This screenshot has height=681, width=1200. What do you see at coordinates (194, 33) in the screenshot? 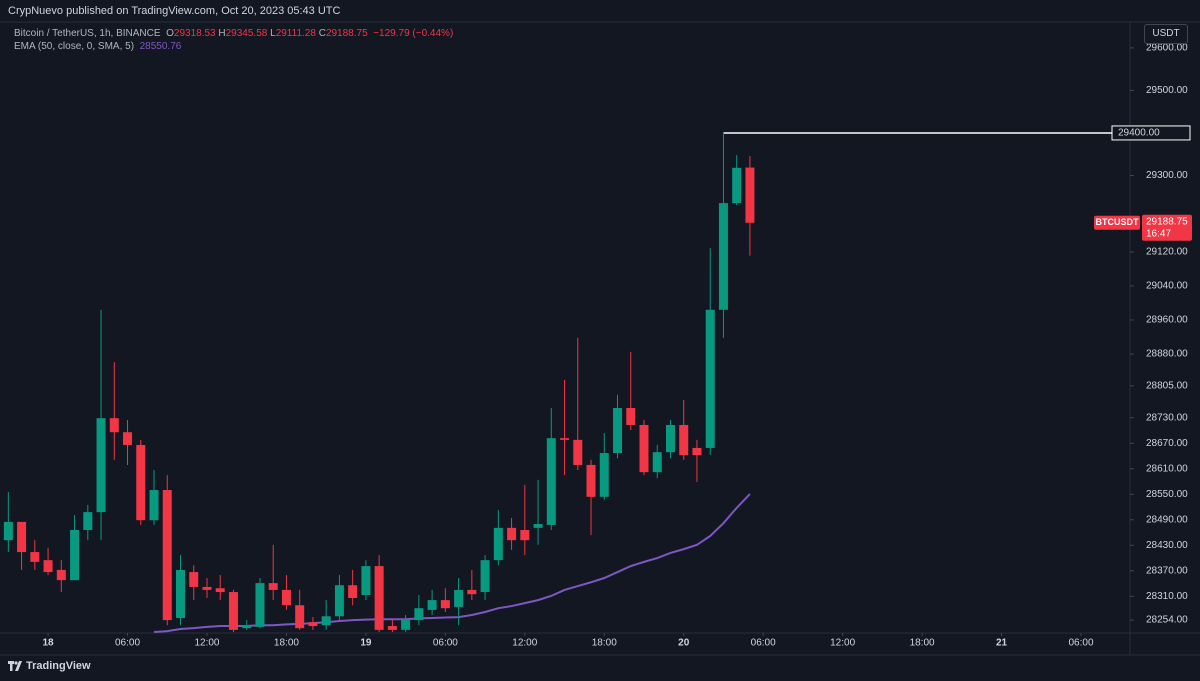
I see `legend-value: 29318.53` at bounding box center [194, 33].